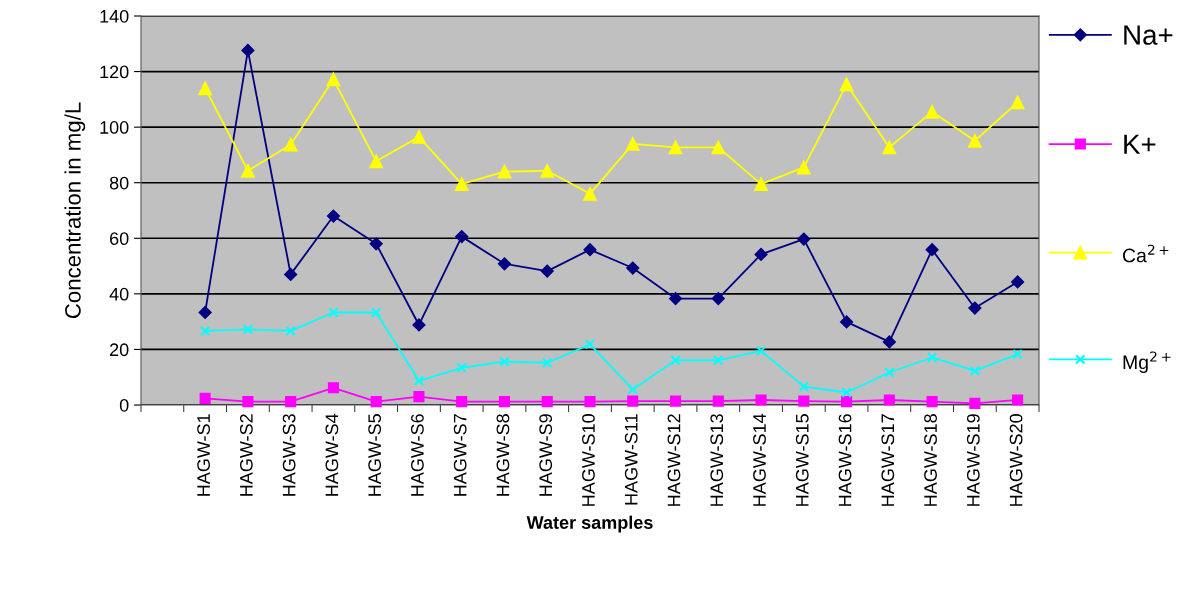 Image resolution: width=1198 pixels, height=596 pixels. Describe the element at coordinates (114, 127) in the screenshot. I see `y-tick-label: 100` at that location.